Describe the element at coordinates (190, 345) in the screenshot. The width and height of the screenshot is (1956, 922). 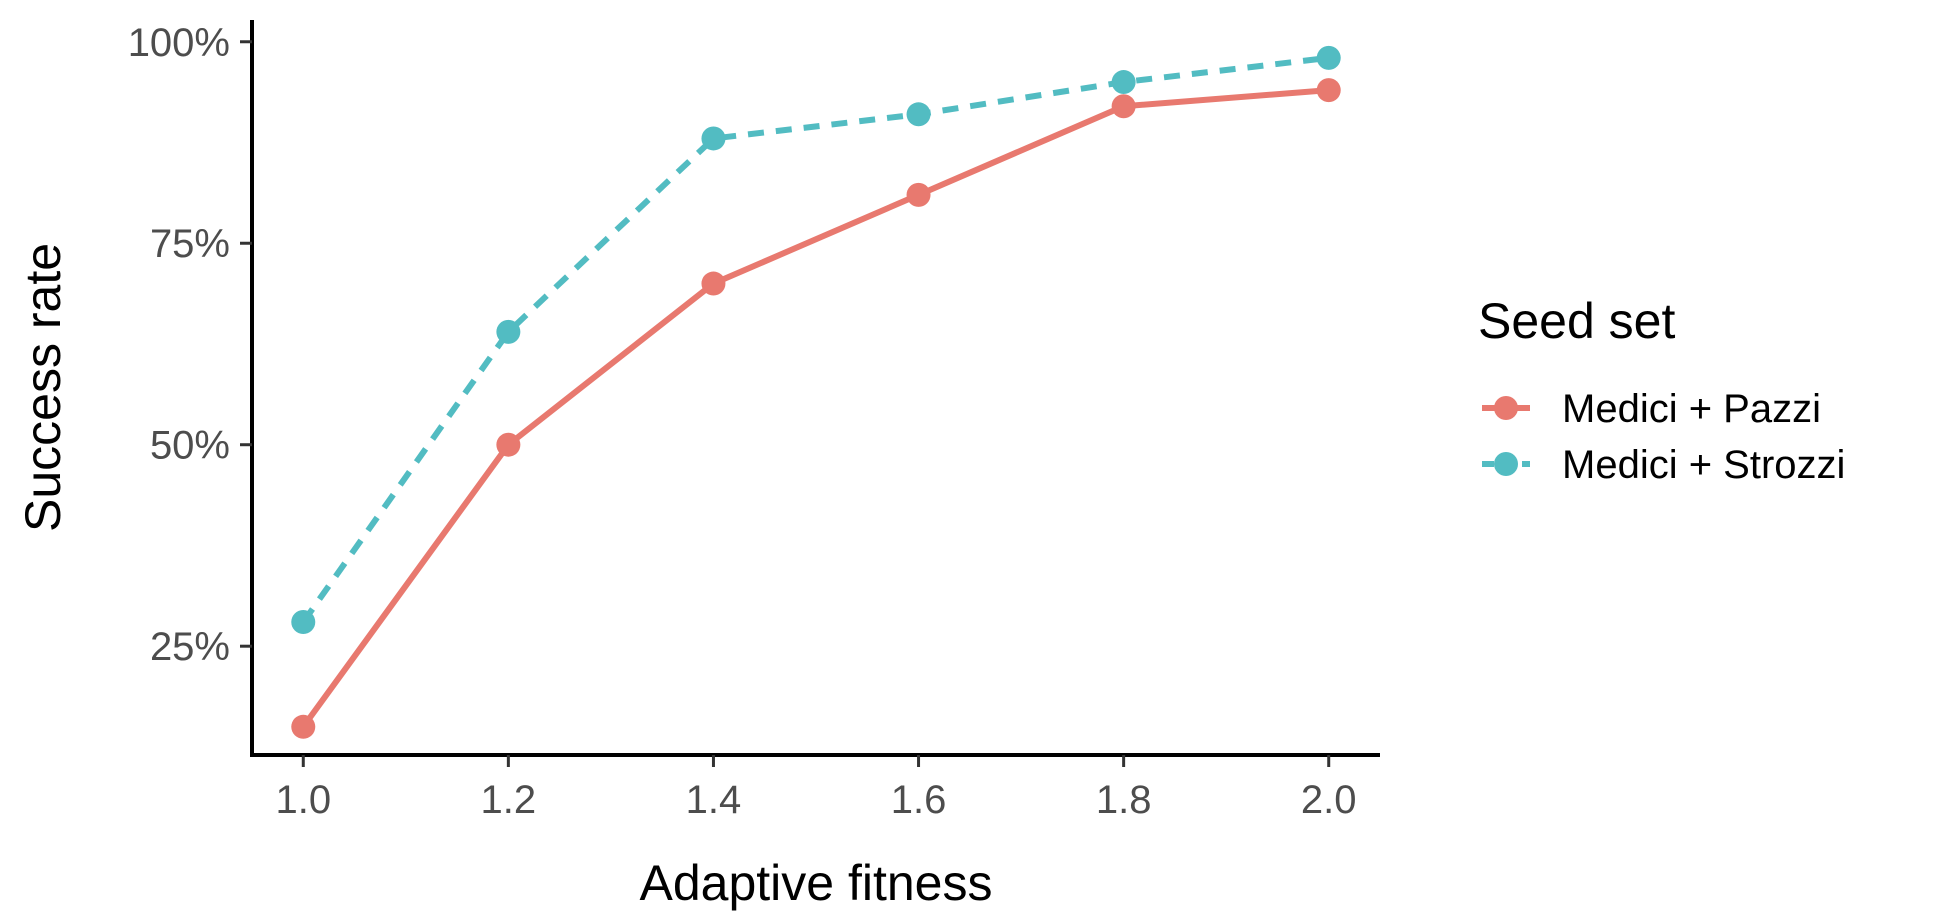
I see `y-ticks: 25% 50% 75% 100%` at that location.